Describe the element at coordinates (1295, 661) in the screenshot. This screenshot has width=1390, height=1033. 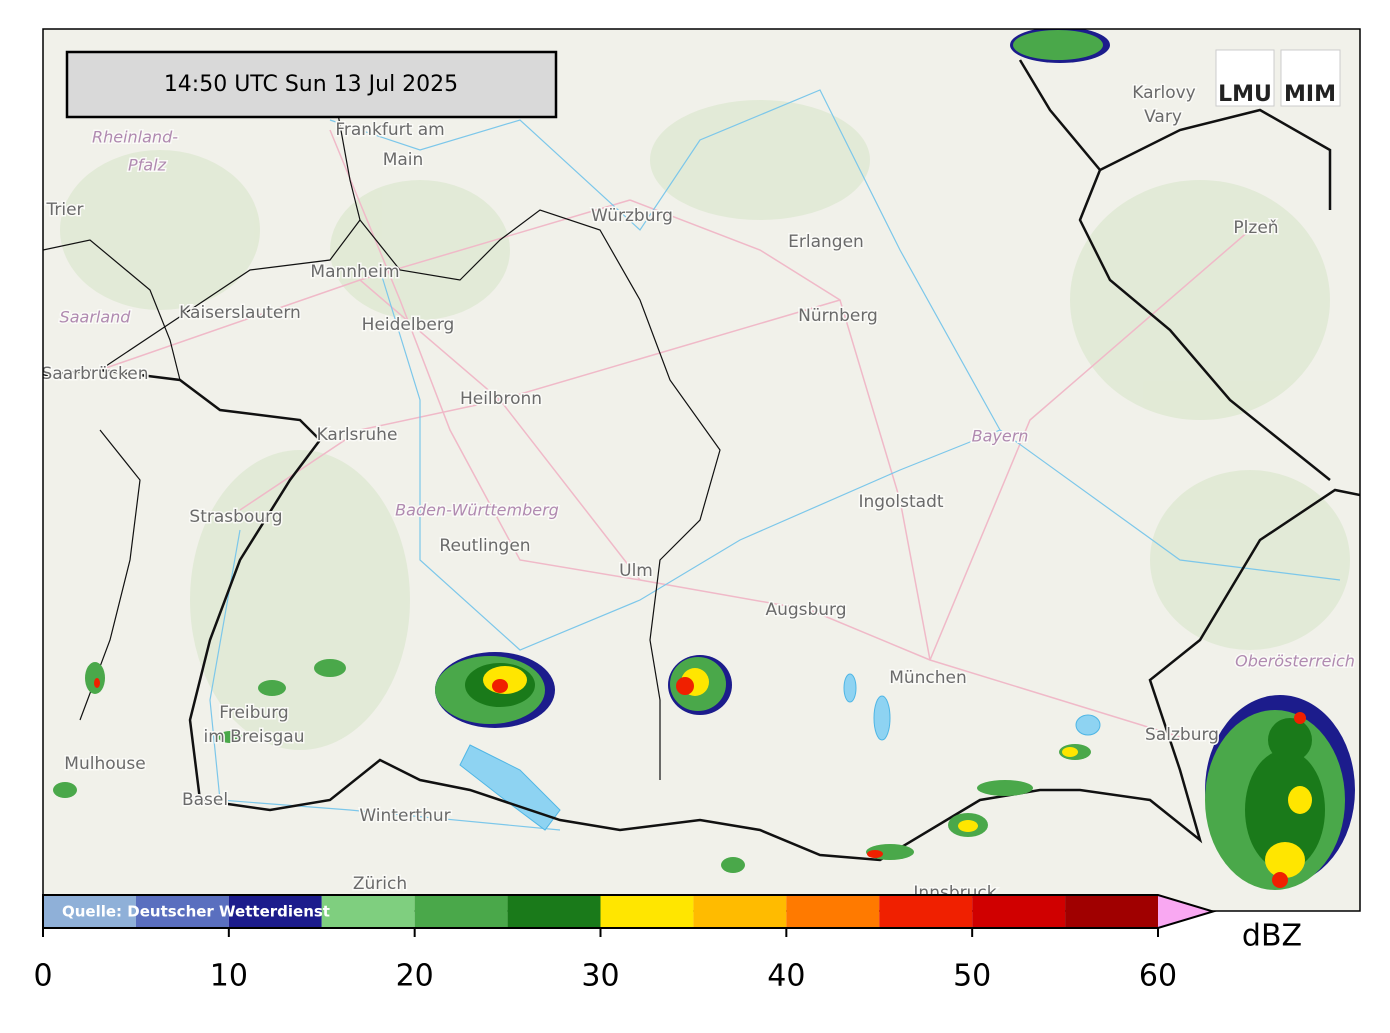
I see `region-label: Oberösterreich` at that location.